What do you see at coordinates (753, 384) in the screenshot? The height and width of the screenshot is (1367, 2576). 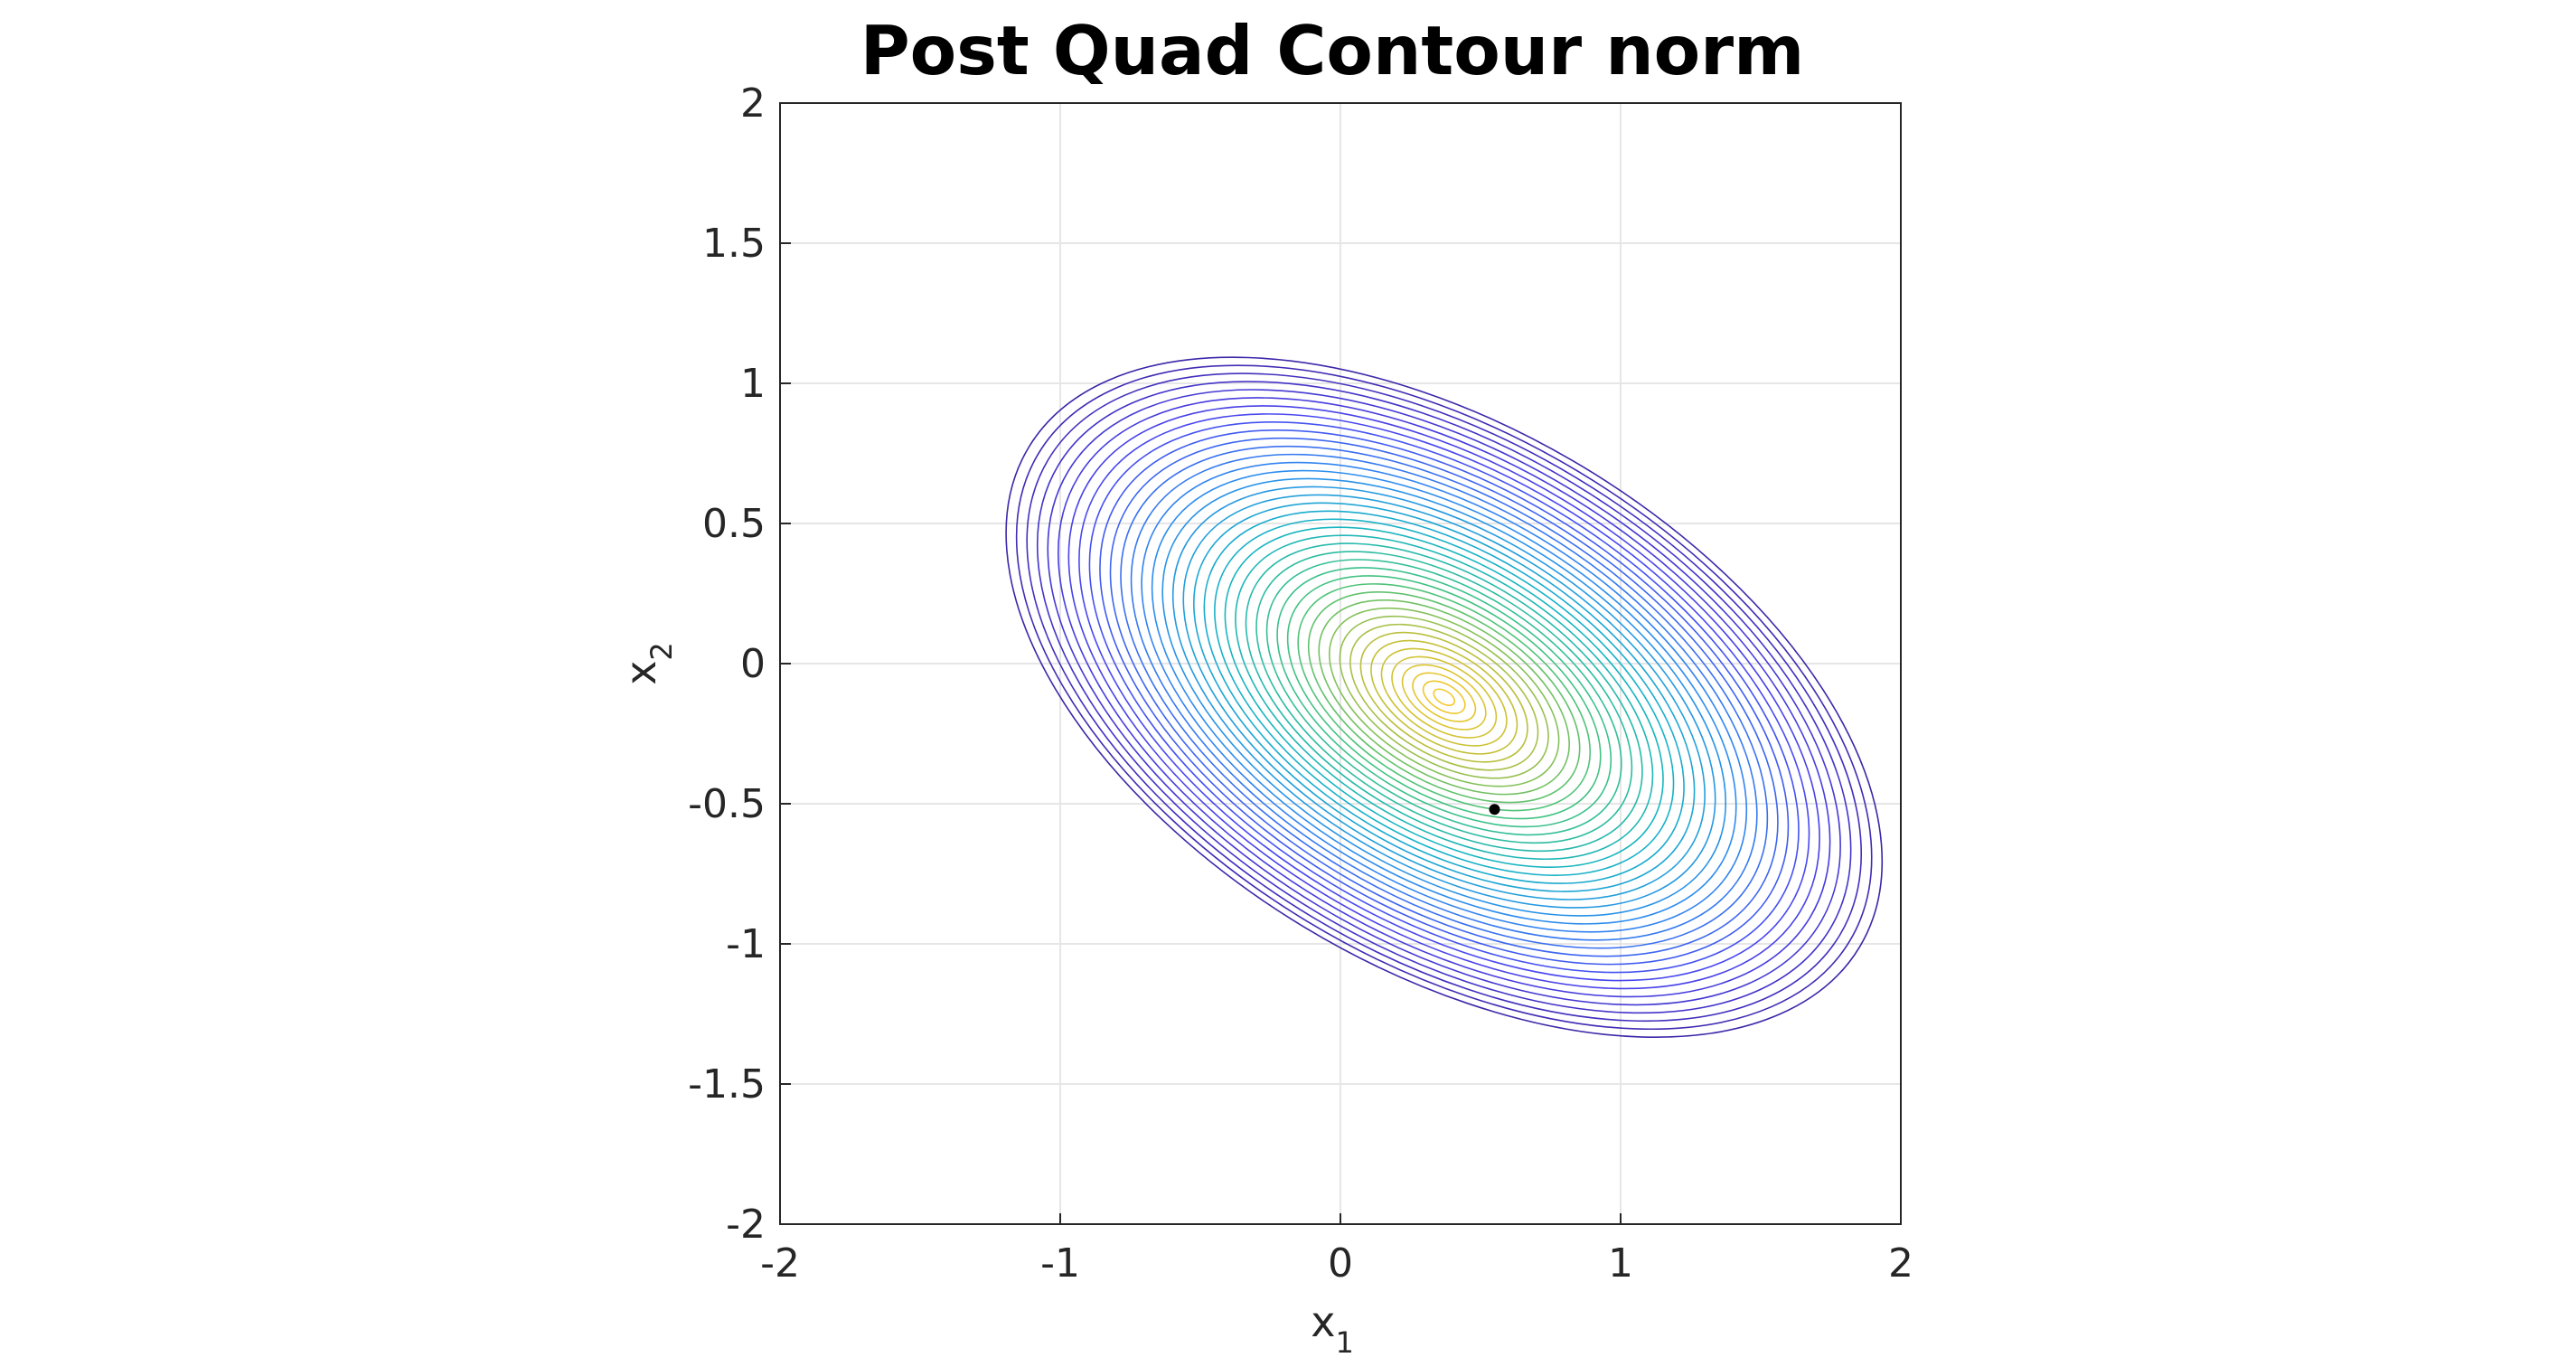 I see `y-tick-label: 1` at bounding box center [753, 384].